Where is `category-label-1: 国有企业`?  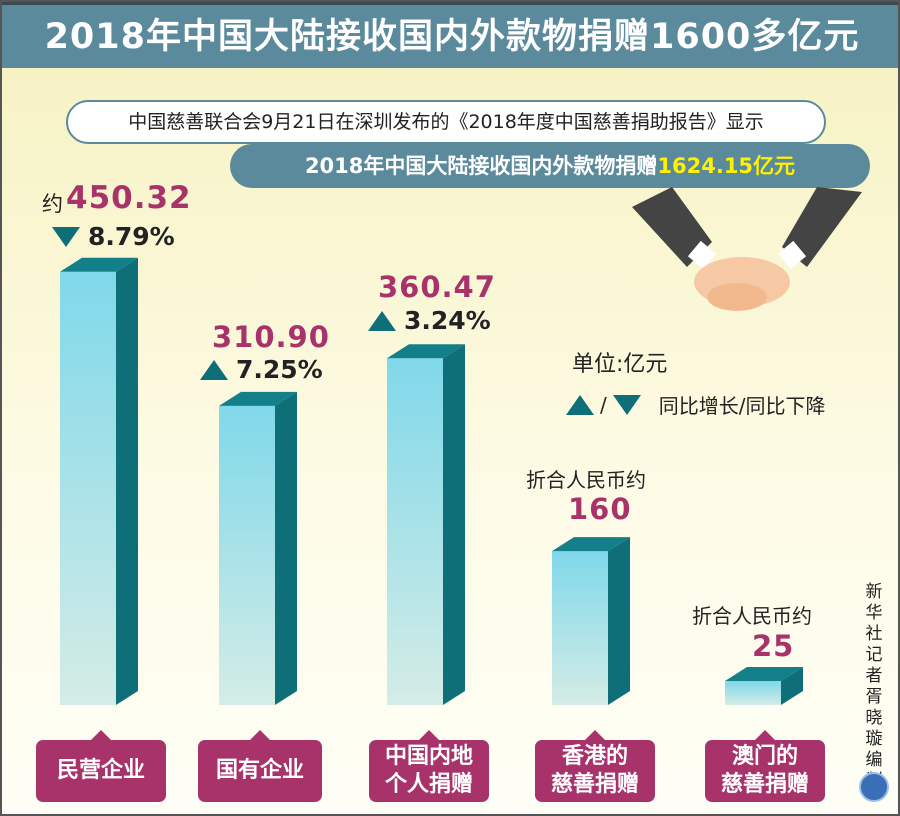
category-label-1: 国有企业 is located at coordinates (260, 766).